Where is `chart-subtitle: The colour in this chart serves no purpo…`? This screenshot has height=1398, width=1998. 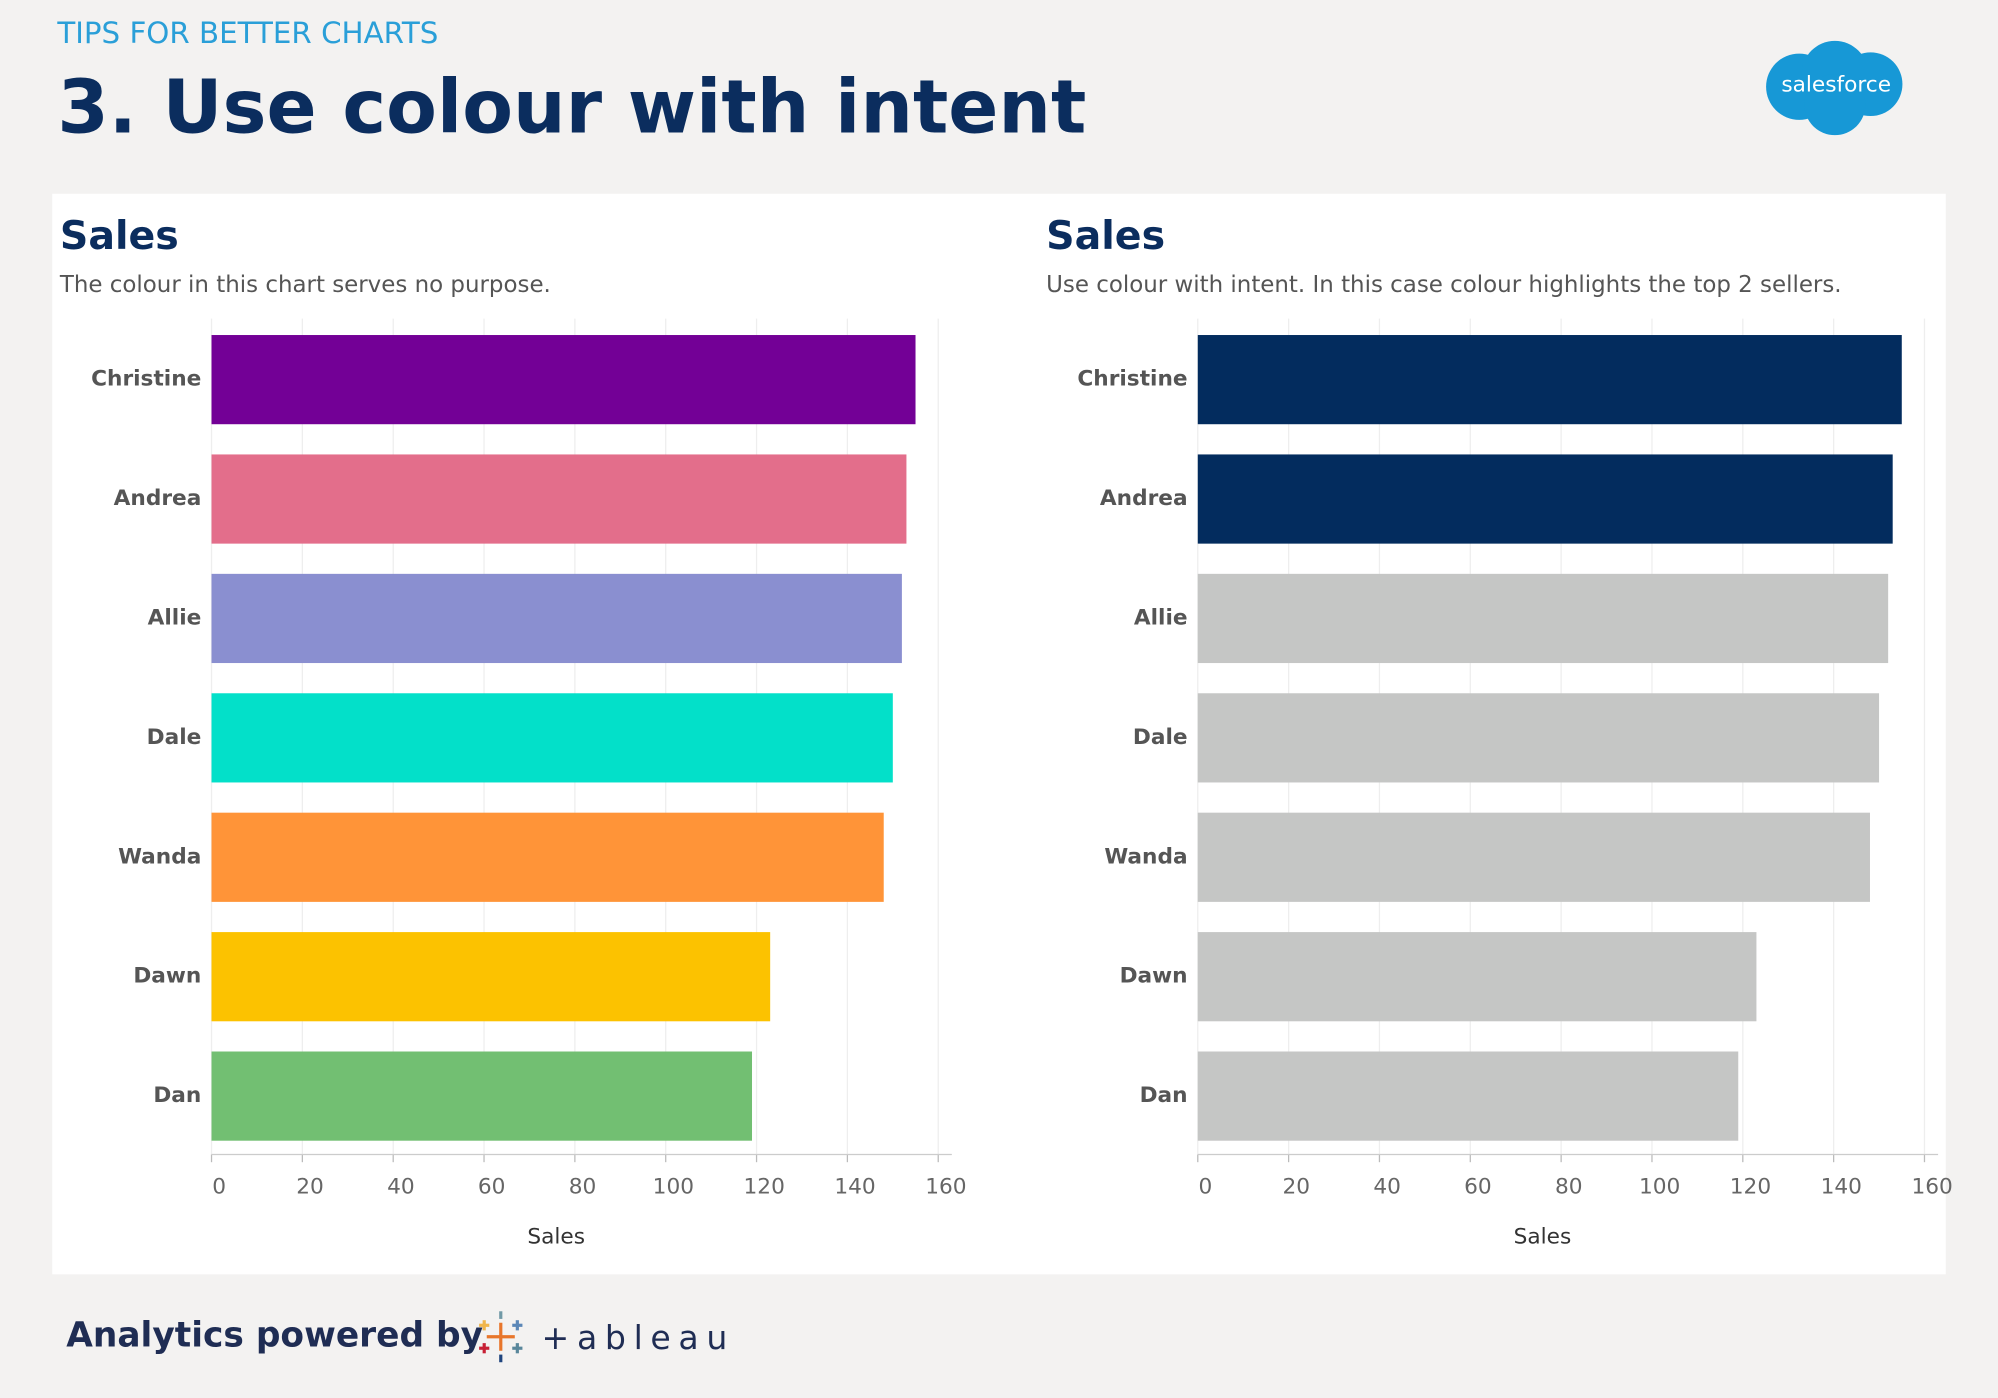
chart-subtitle: The colour in this chart serves no purpo… is located at coordinates (305, 285).